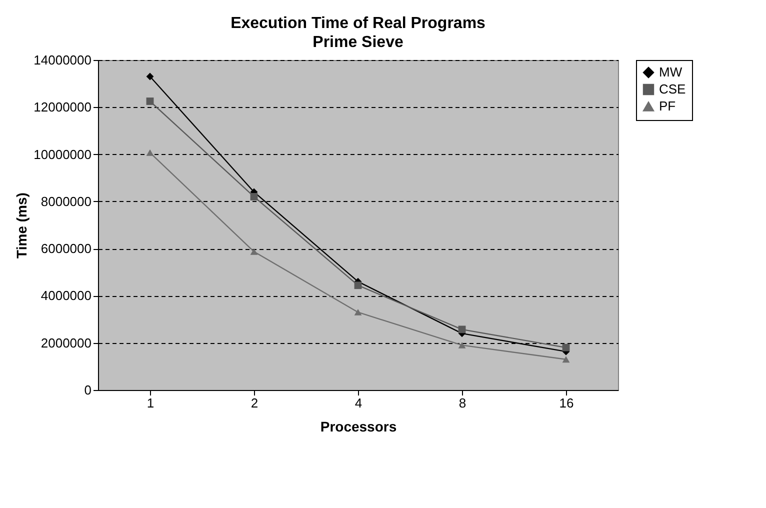  I want to click on x-tick-label: 1, so click(150, 403).